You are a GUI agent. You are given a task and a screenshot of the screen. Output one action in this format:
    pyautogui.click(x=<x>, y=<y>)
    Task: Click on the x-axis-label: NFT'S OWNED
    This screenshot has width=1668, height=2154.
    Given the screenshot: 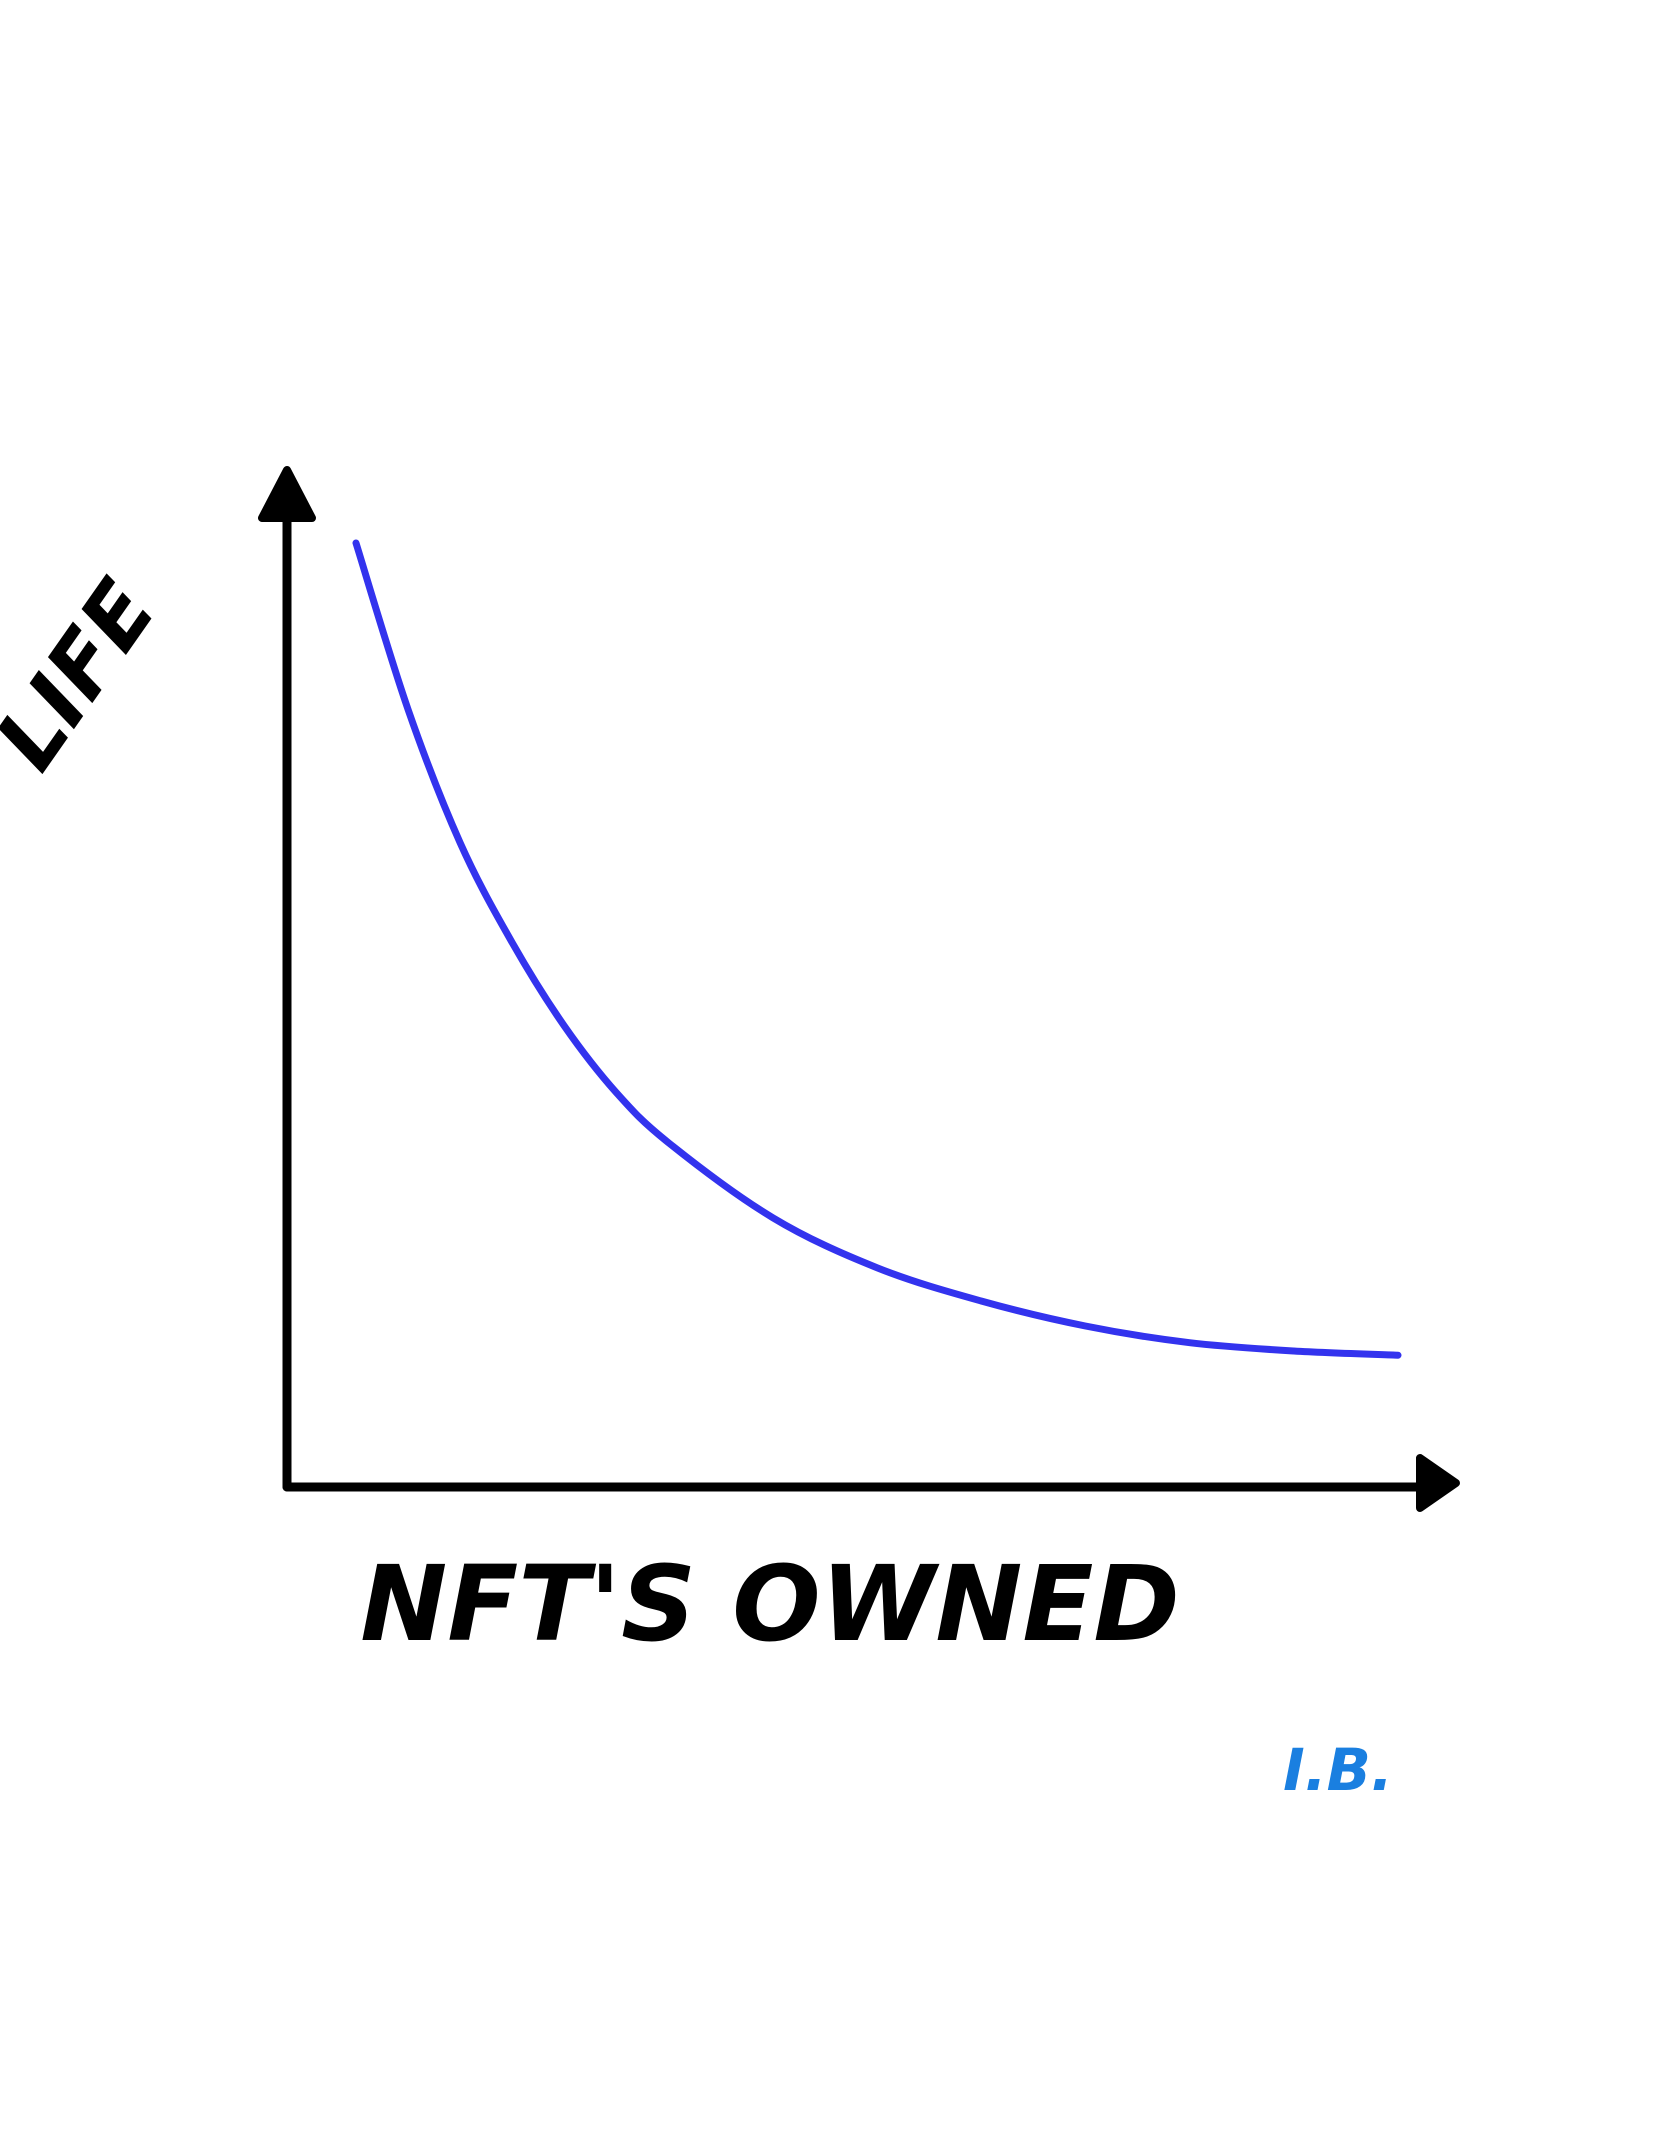 What is the action you would take?
    pyautogui.click(x=770, y=1604)
    